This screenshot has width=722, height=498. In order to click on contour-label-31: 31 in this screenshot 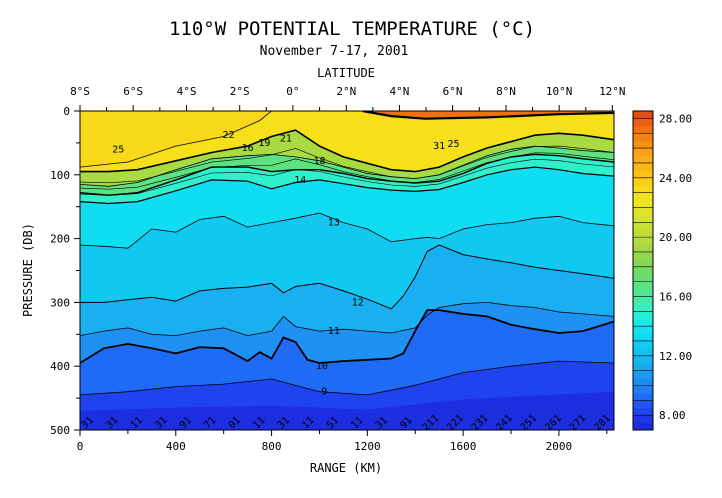, I will do `click(439, 146)`.